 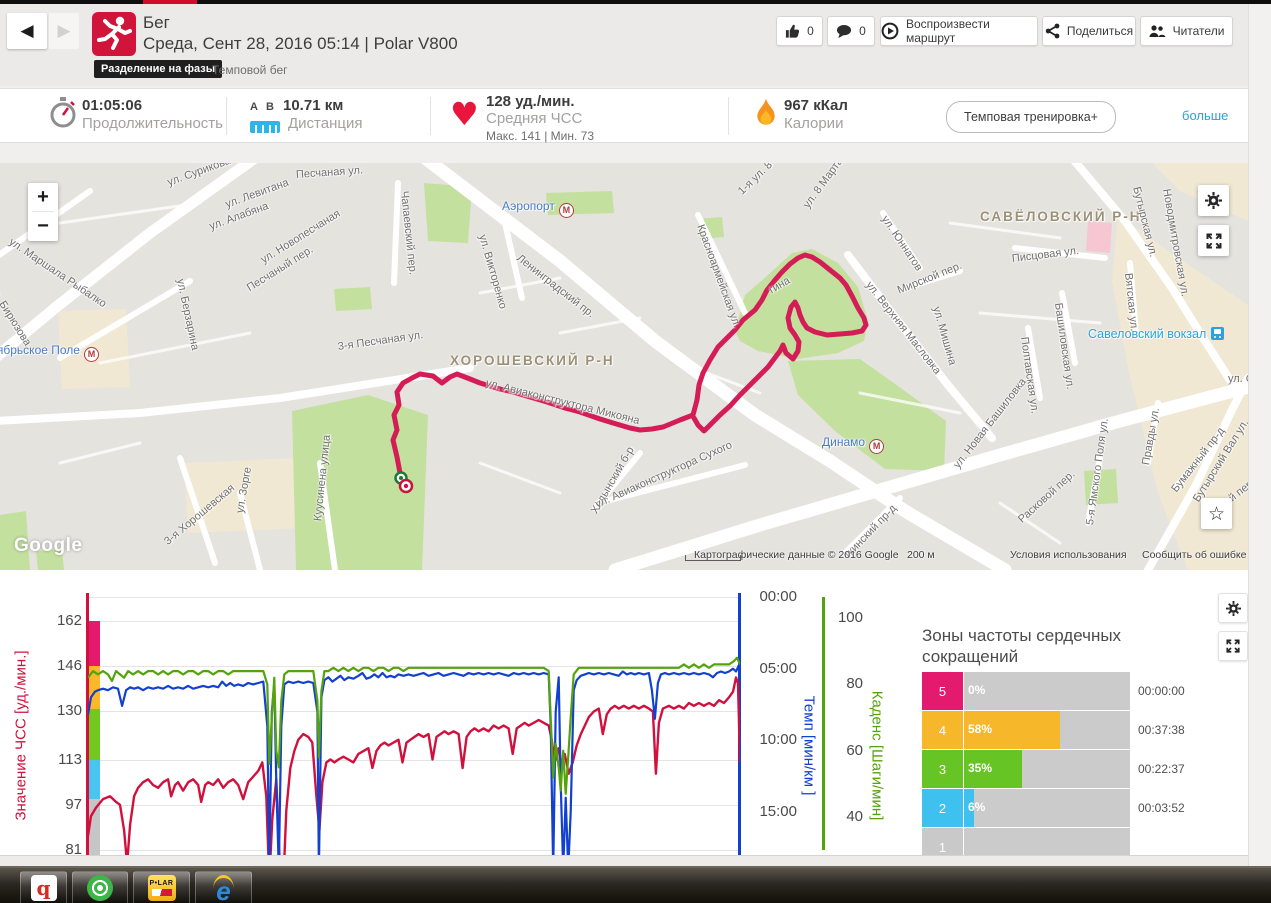 What do you see at coordinates (161, 887) in the screenshot?
I see `taskbar-app-polar: P•LAR` at bounding box center [161, 887].